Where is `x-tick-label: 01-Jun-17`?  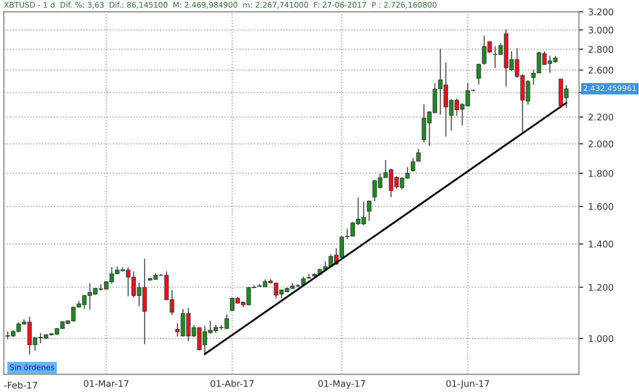 x-tick-label: 01-Jun-17 is located at coordinates (468, 384).